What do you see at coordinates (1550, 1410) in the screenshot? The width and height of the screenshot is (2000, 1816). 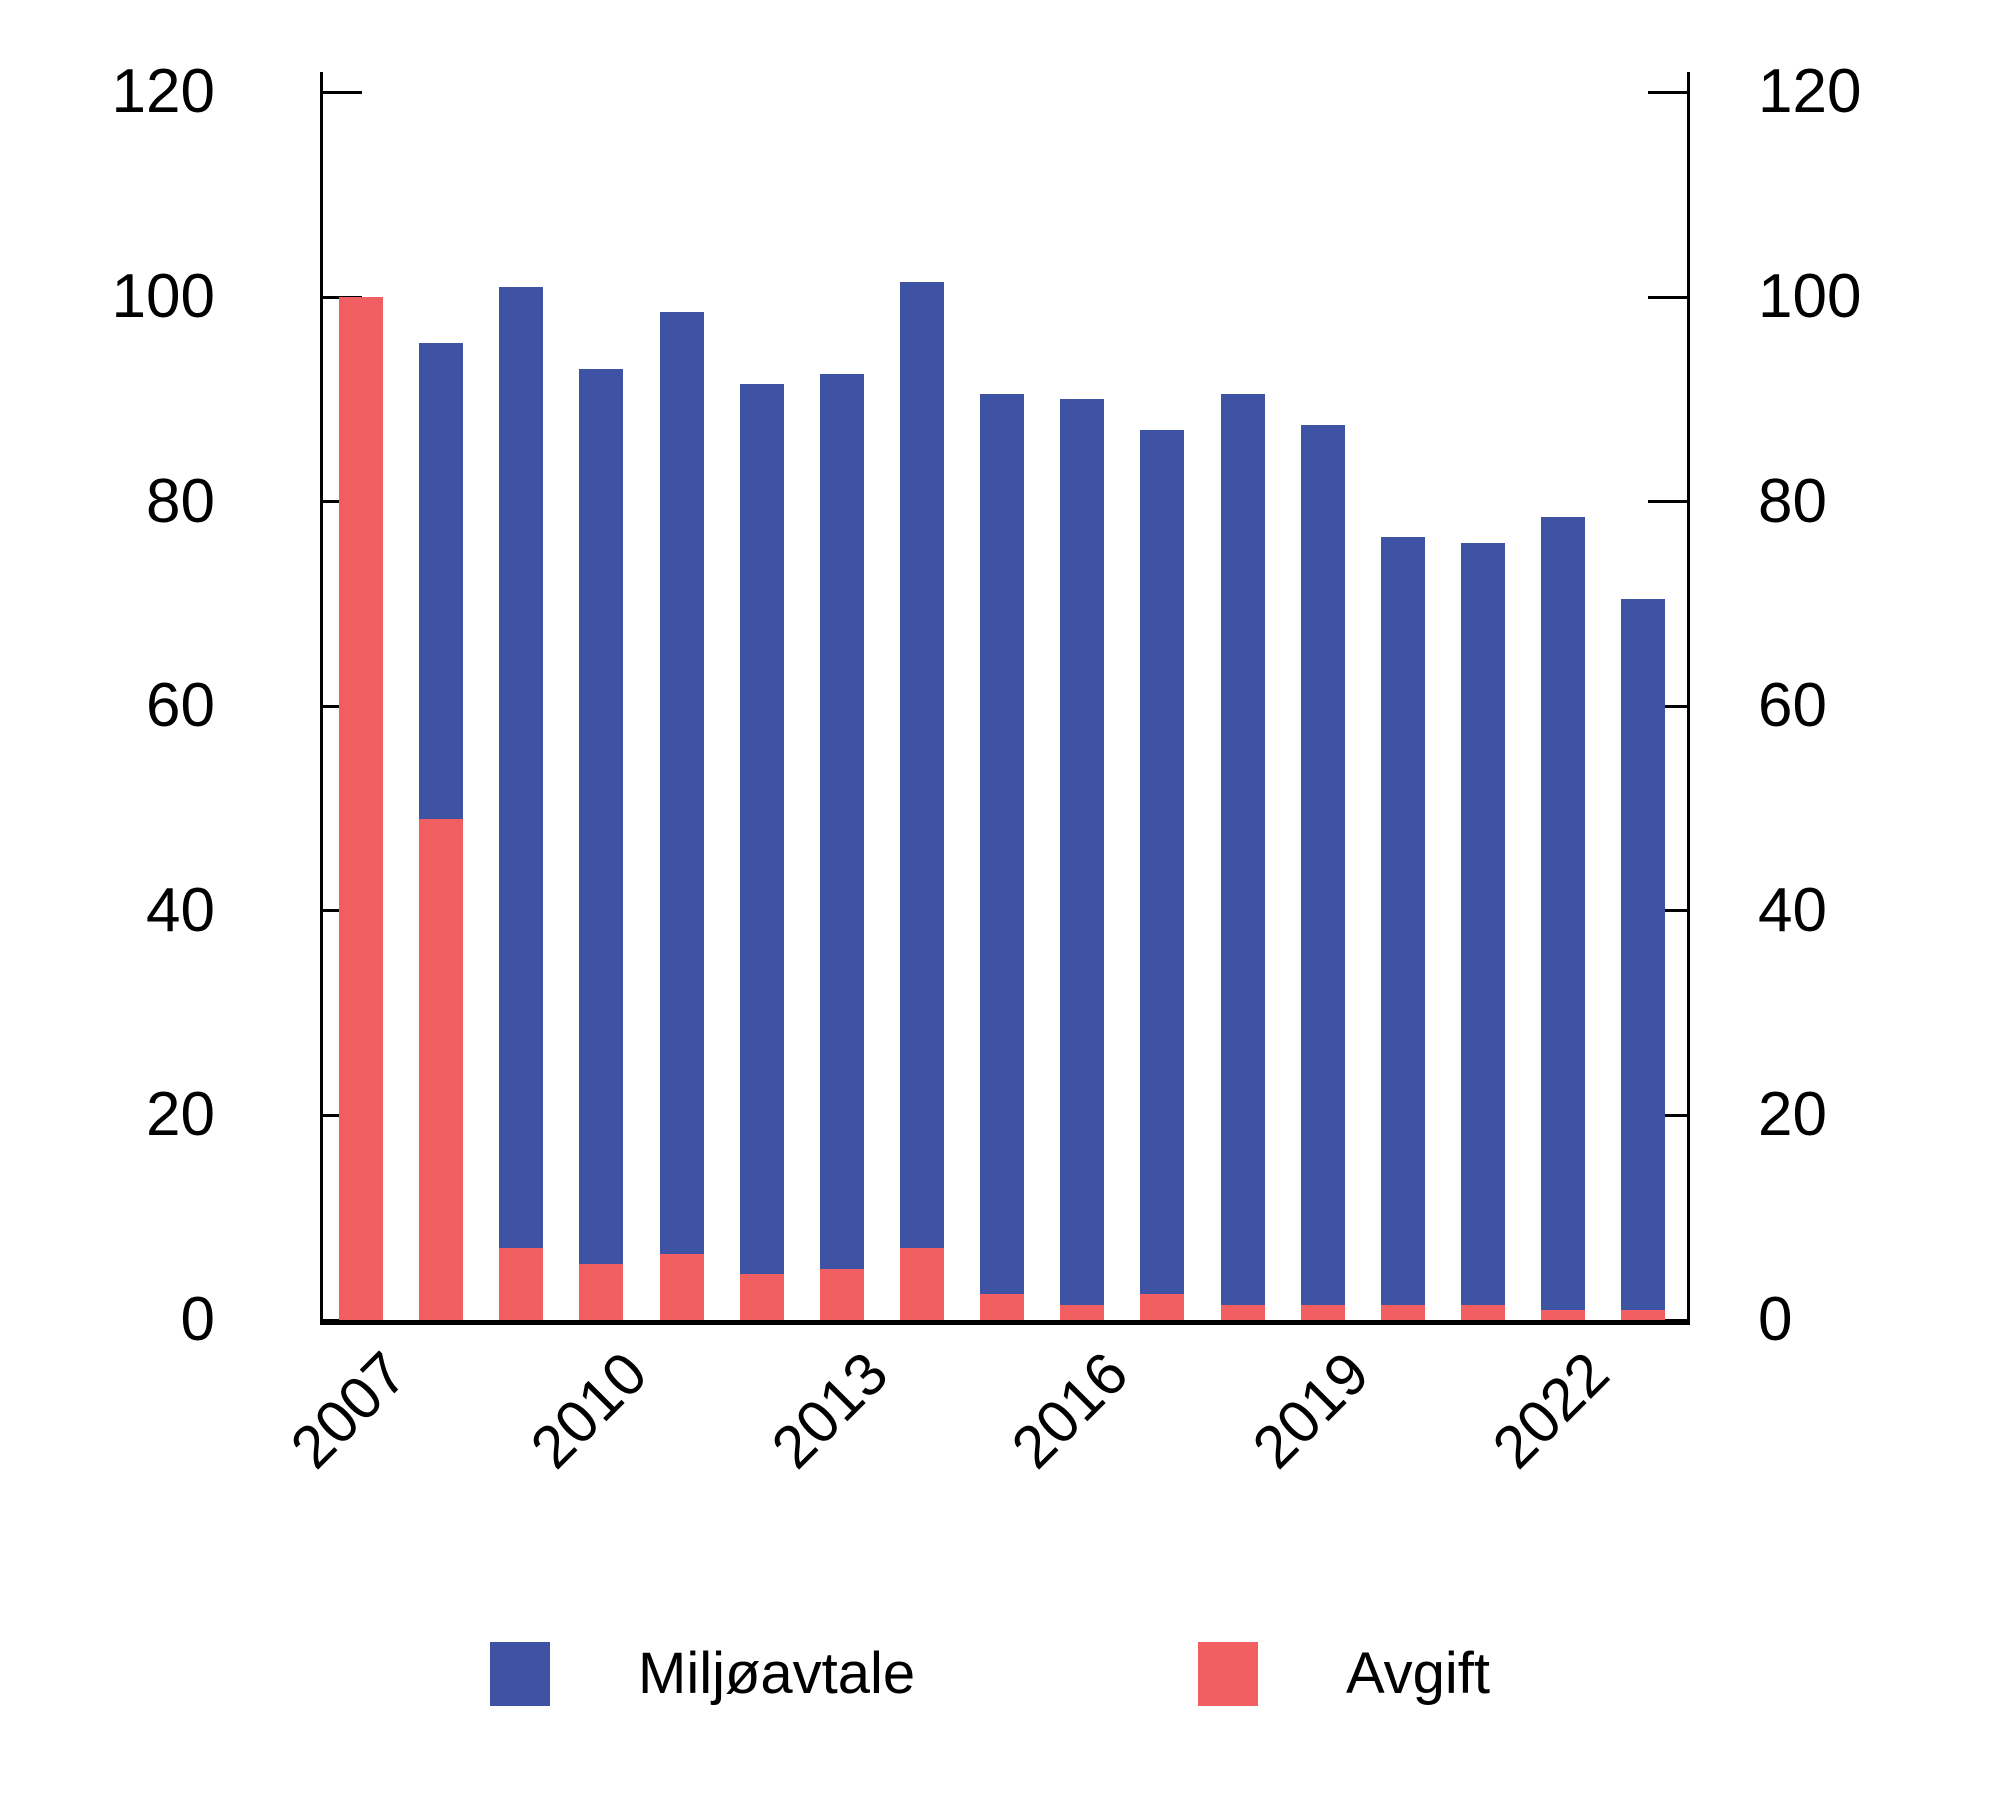 I see `x-tick-label-2022: 2022` at bounding box center [1550, 1410].